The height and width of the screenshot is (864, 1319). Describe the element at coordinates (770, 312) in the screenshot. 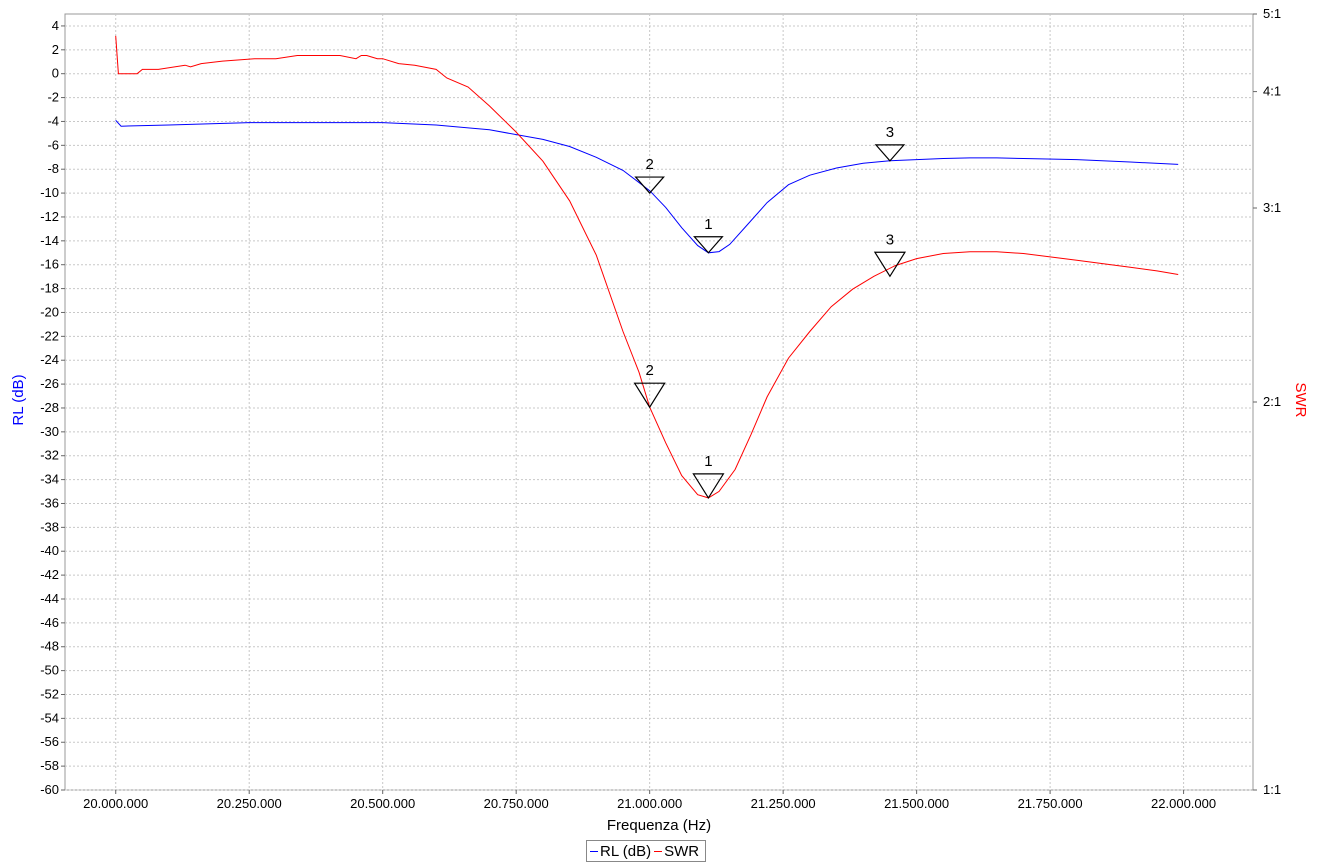

I see `marker-layer: 1 2 3 1 2 3` at that location.